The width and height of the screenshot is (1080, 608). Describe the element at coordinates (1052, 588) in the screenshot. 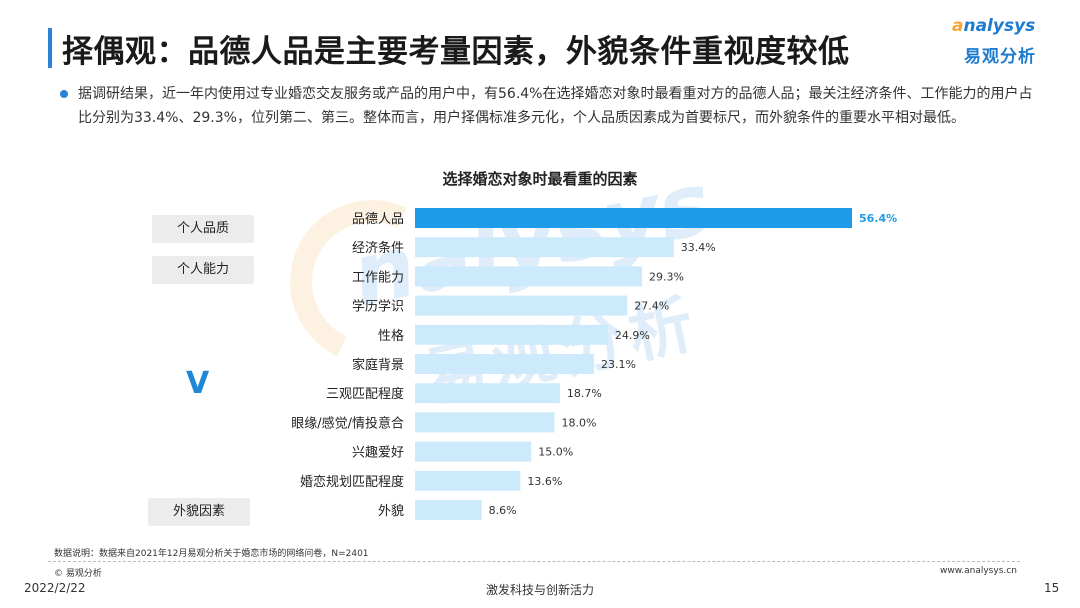

I see `page-number: 15` at that location.